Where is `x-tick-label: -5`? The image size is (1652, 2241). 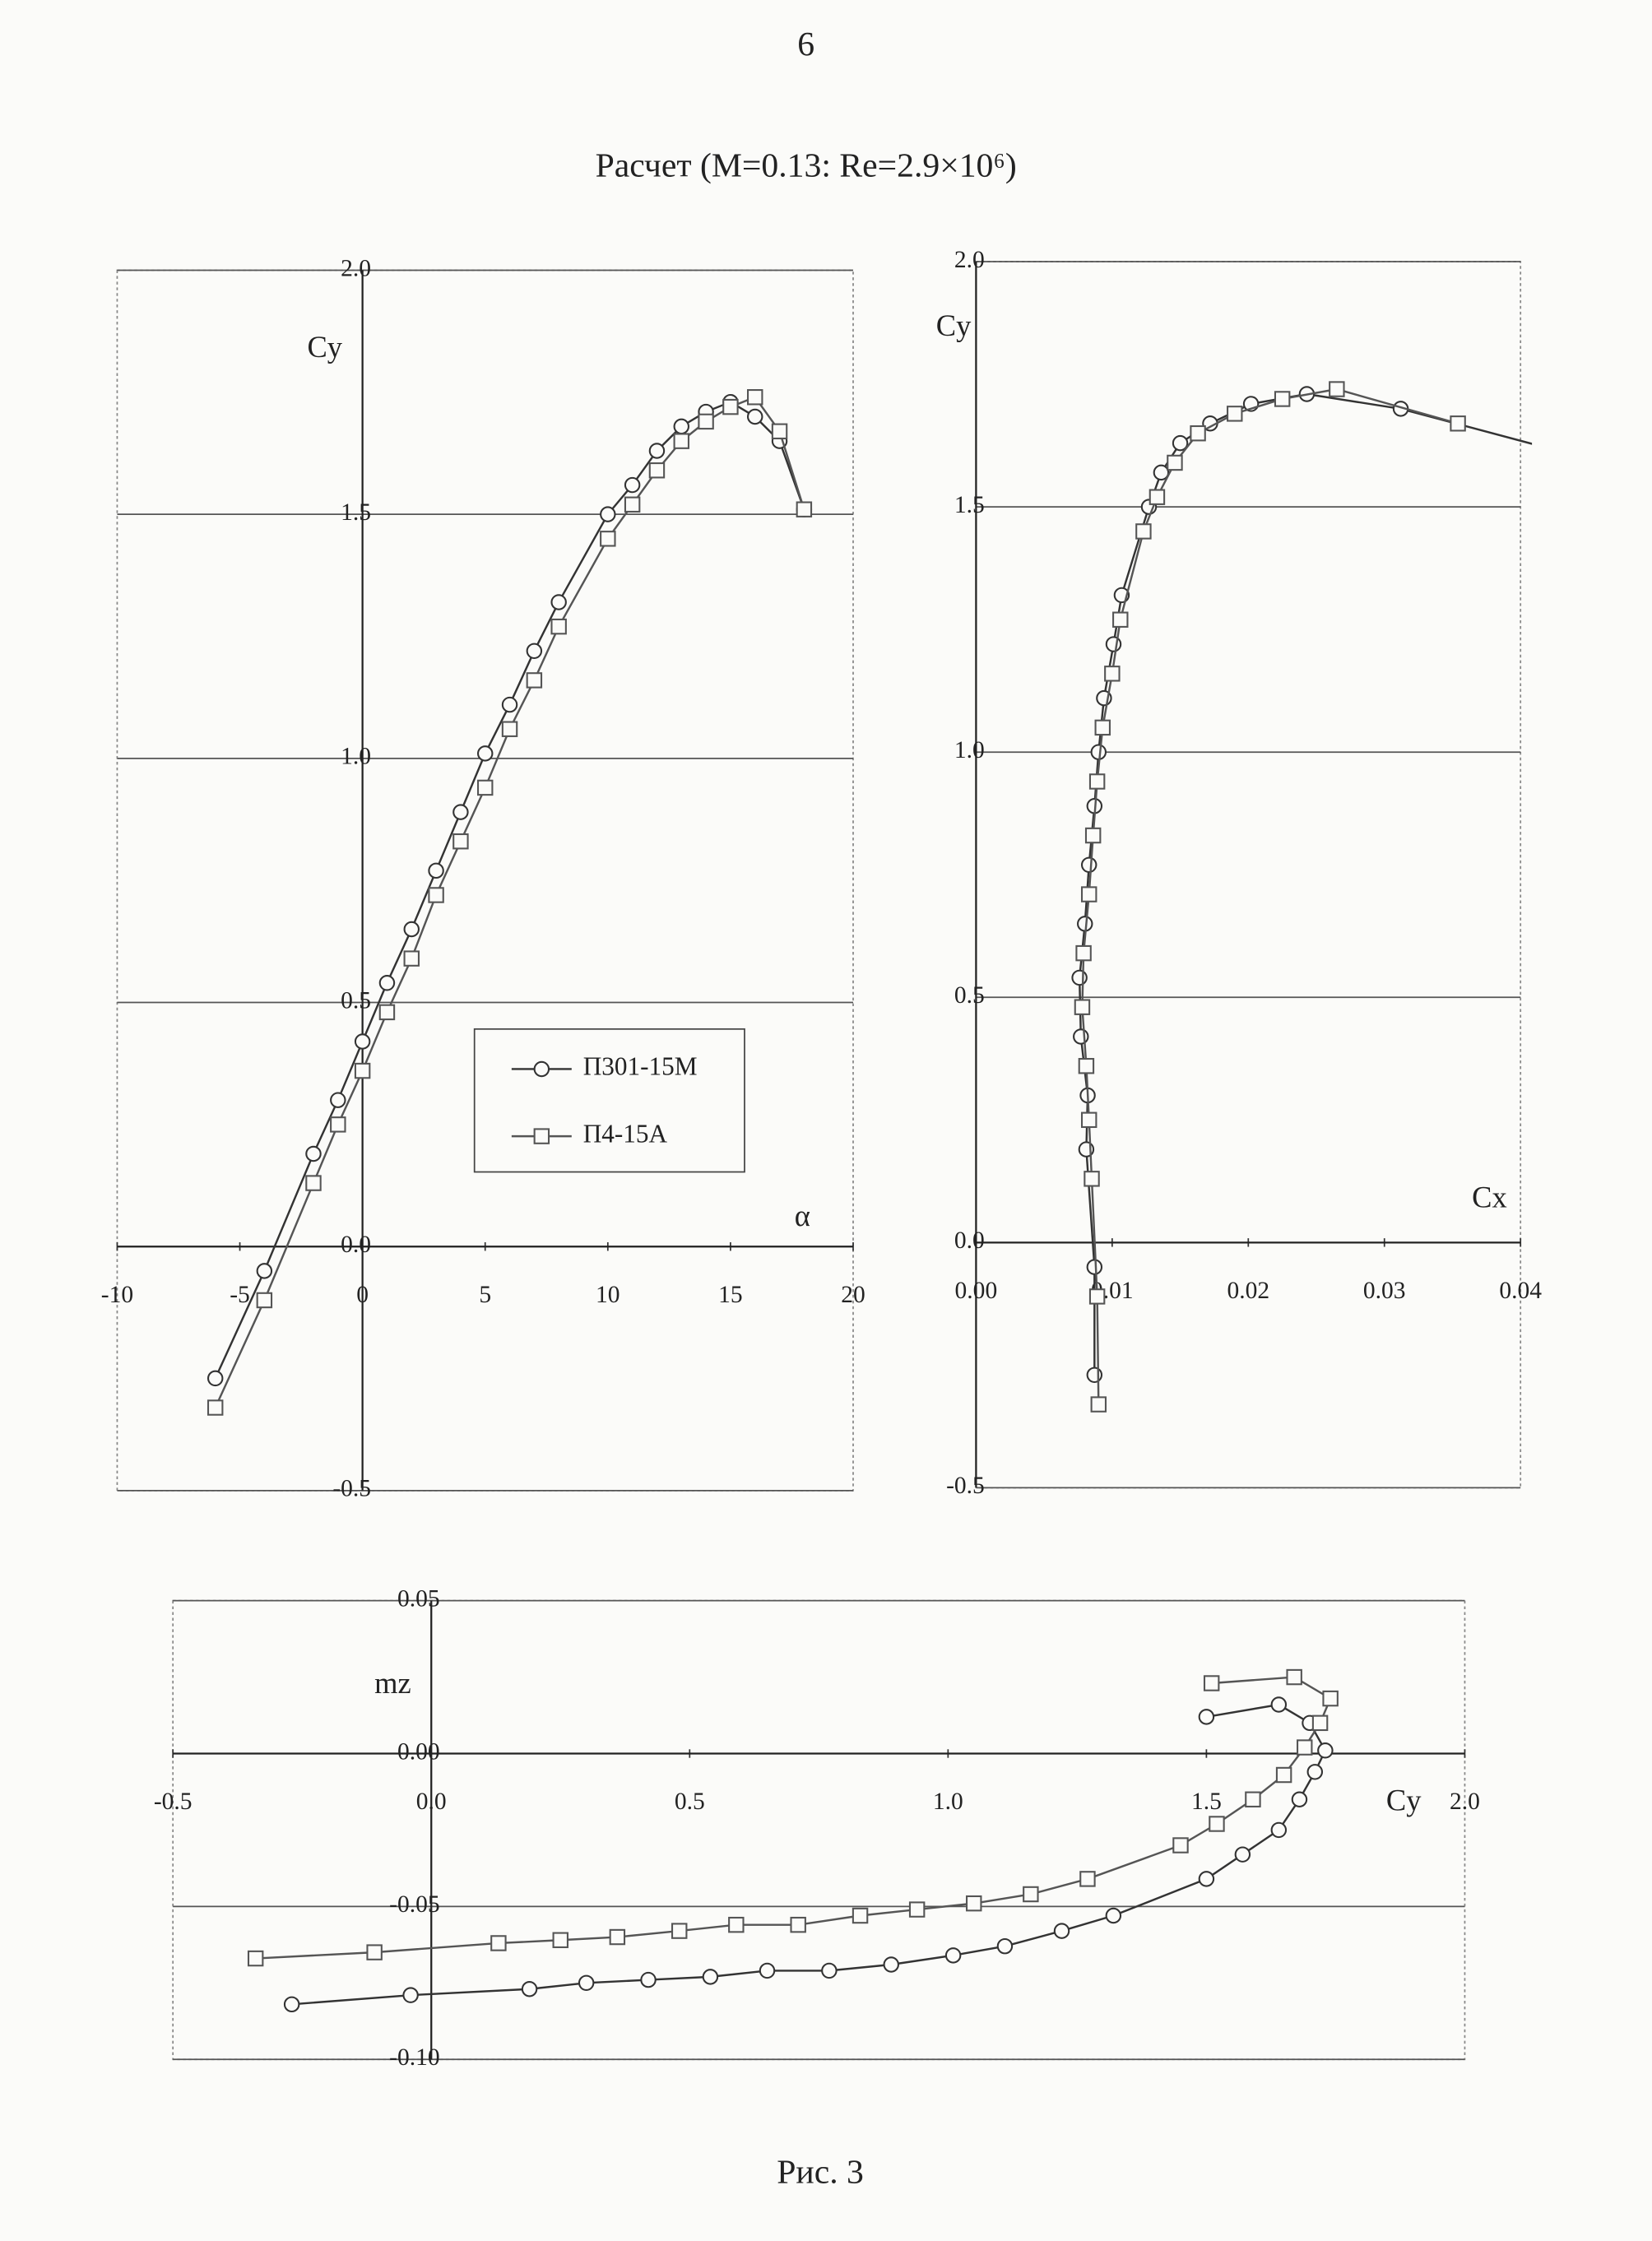
x-tick-label: -5 is located at coordinates (240, 1295).